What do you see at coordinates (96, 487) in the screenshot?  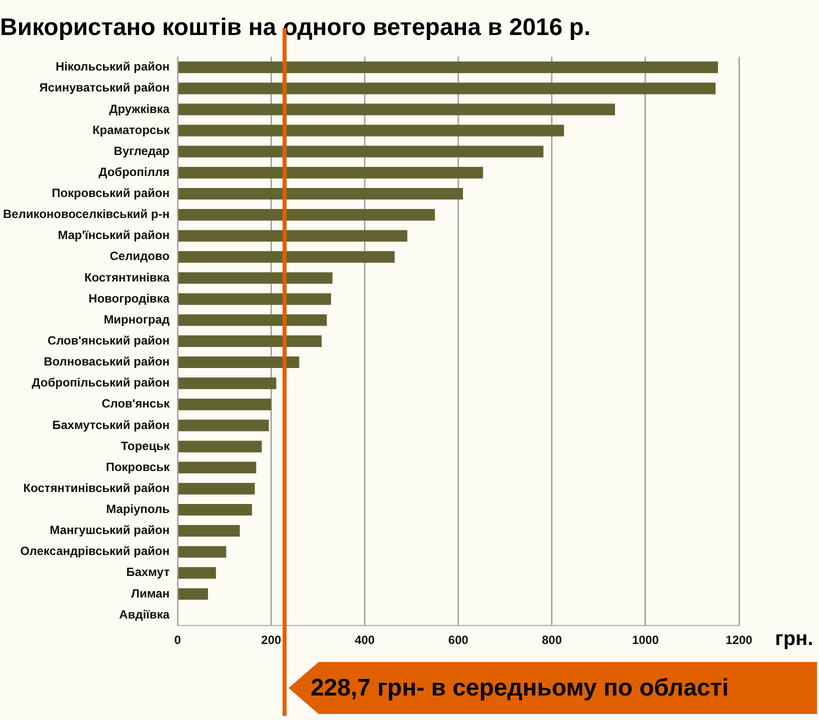 I see `y-tick-label: Костянтинівський район` at bounding box center [96, 487].